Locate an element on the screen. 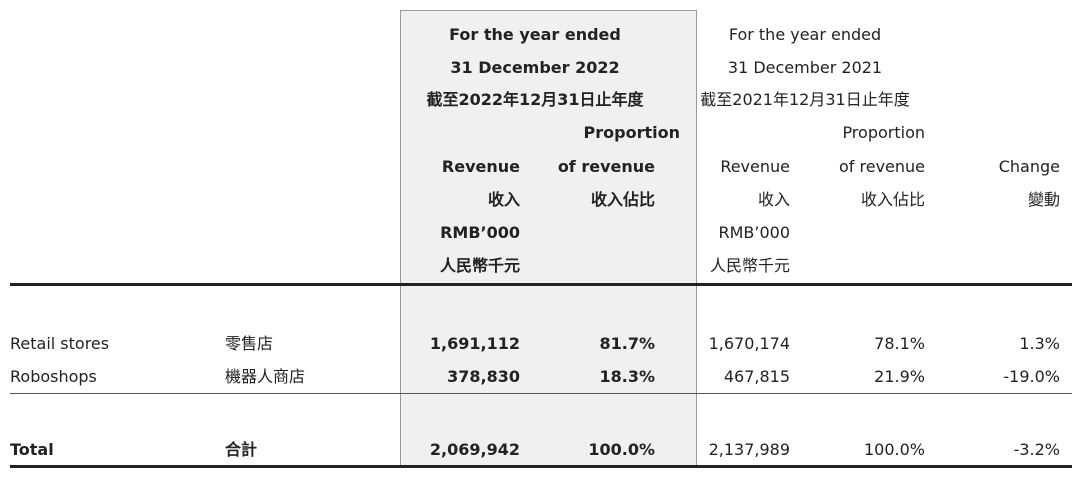 Image resolution: width=1080 pixels, height=478 pixels. total-change: -3.2% is located at coordinates (1036, 449).